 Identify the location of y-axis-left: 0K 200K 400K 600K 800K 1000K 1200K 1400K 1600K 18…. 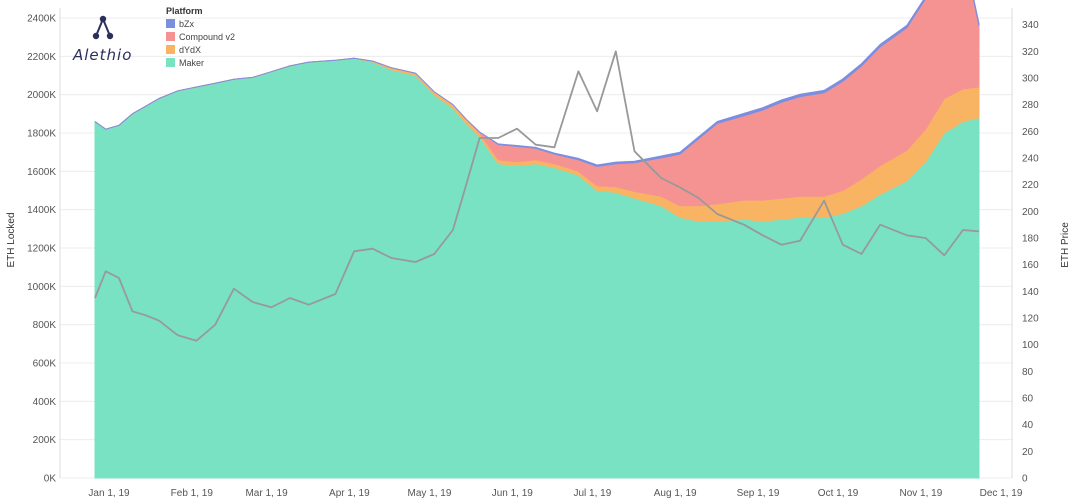
(41, 249).